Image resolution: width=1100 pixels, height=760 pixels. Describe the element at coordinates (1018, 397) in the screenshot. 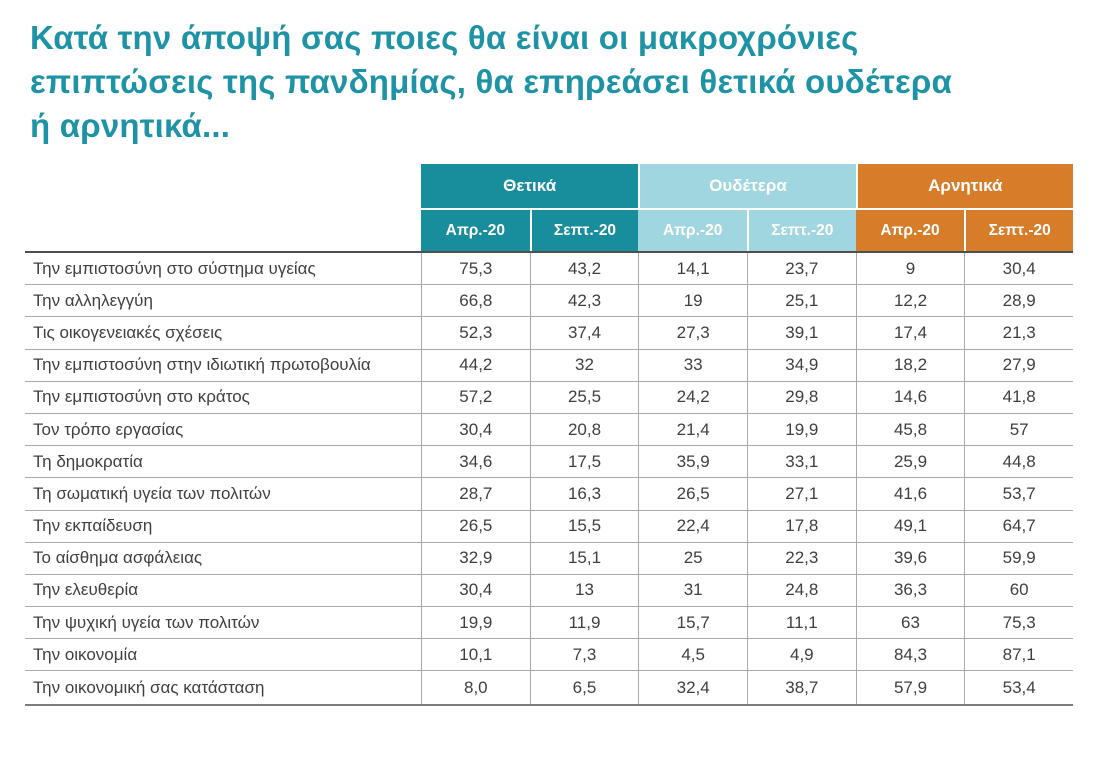

I see `value-cell: 41,8` at that location.